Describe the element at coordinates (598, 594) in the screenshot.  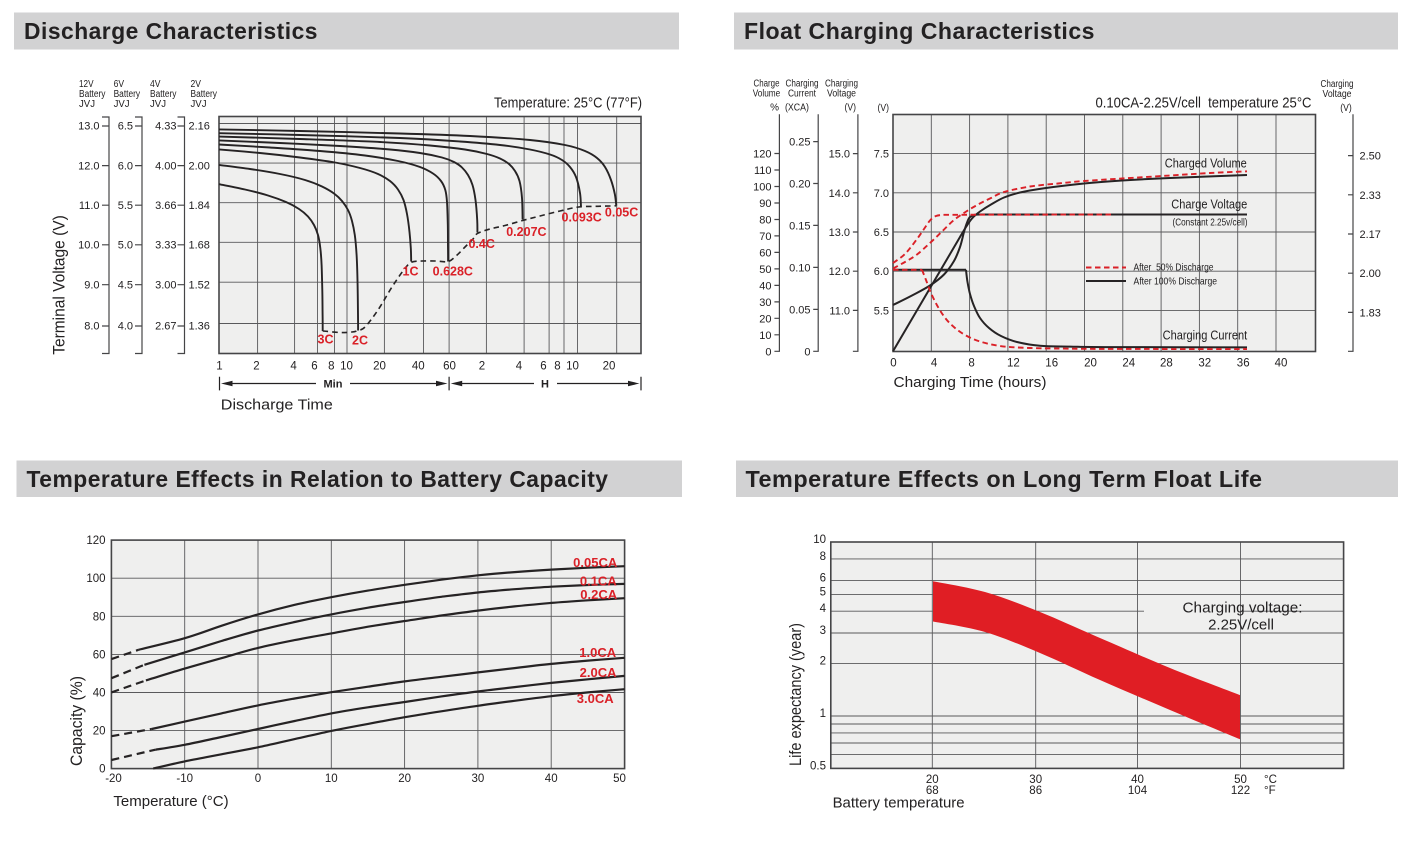
I see `svg-text: 0.2CA` at that location.